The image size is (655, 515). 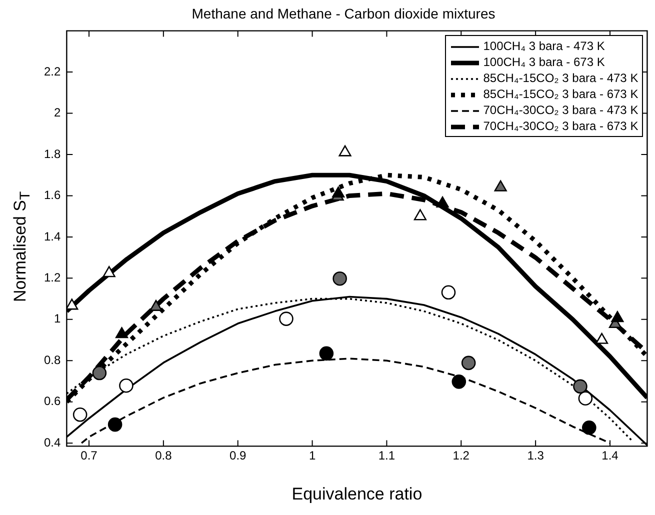 I want to click on x-tick-label: 0.8, so click(x=163, y=455).